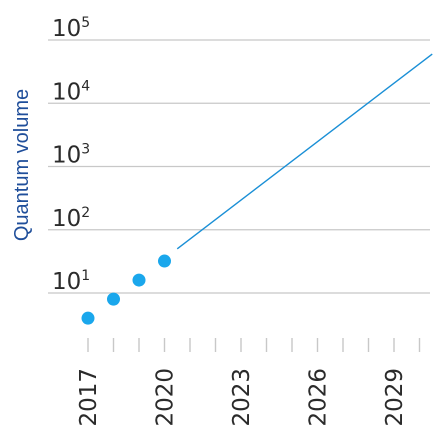 This screenshot has width=444, height=435. Describe the element at coordinates (242, 397) in the screenshot. I see `x-tick-label-2023: 2023` at that location.